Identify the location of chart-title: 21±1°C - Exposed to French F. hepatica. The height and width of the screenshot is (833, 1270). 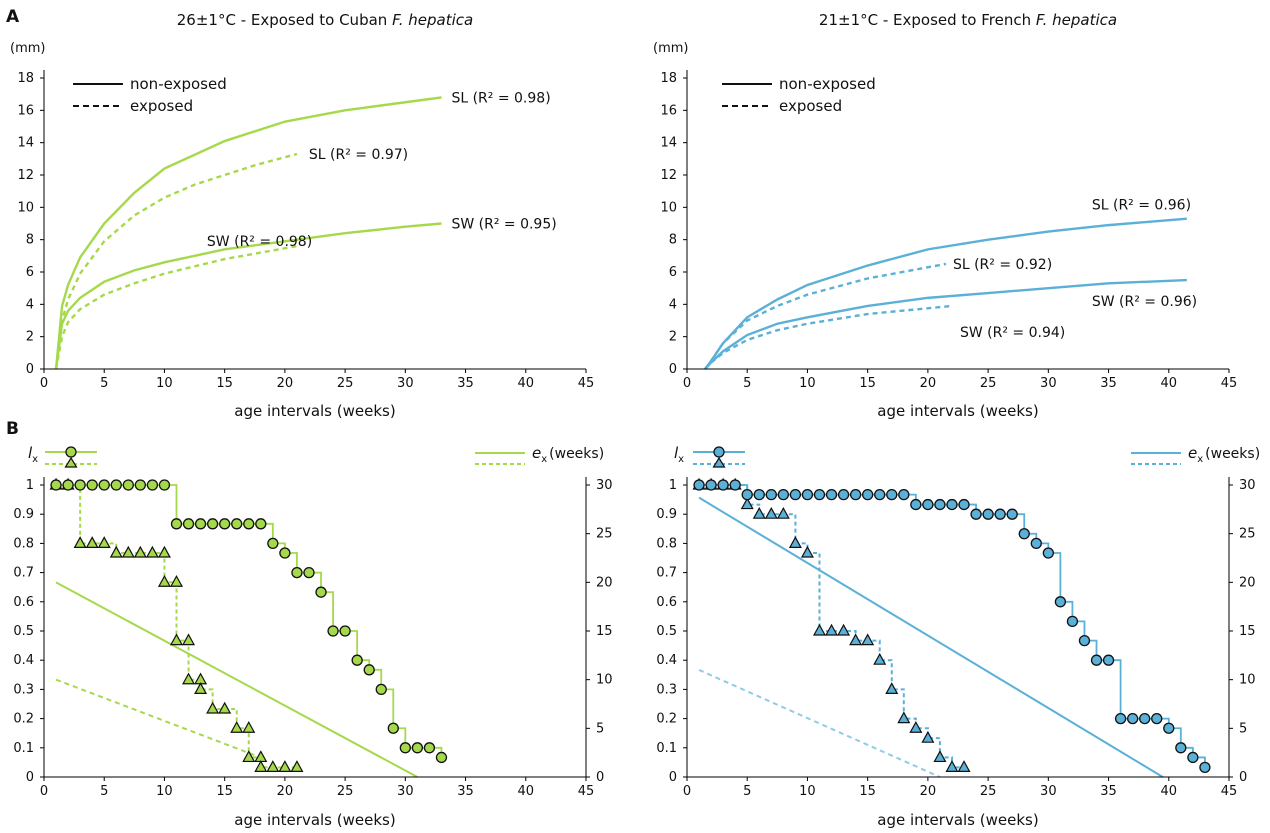
(968, 20).